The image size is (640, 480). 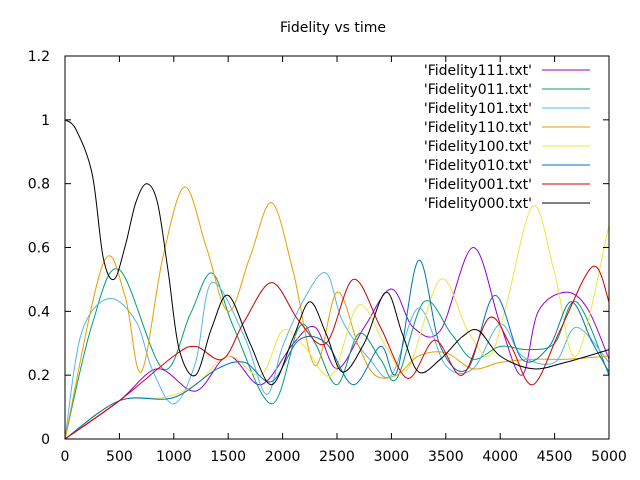 What do you see at coordinates (555, 457) in the screenshot?
I see `x-tick-label: 4500` at bounding box center [555, 457].